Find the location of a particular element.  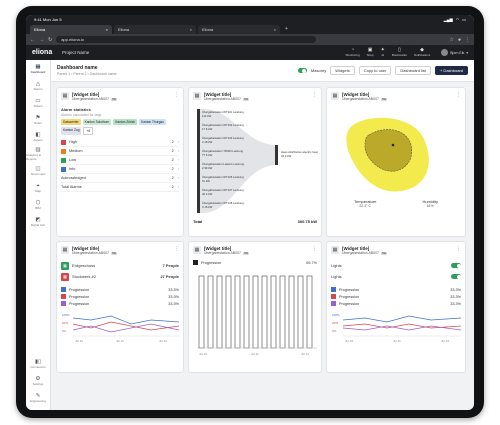

temperature-value: 22.4° C is located at coordinates (365, 206).